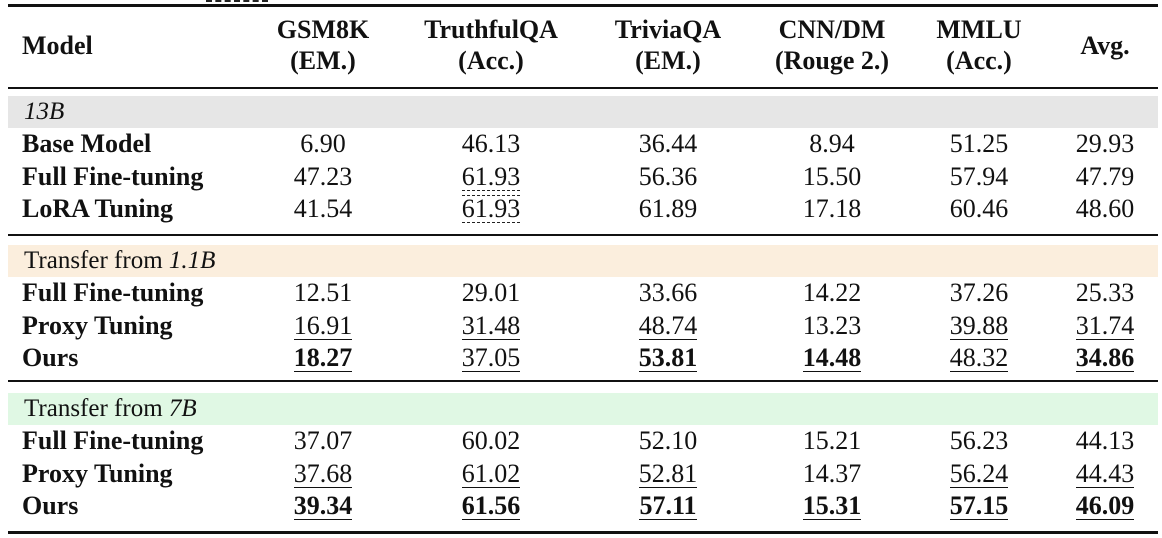  Describe the element at coordinates (491, 29) in the screenshot. I see `header-line1: TruthfulQA` at that location.